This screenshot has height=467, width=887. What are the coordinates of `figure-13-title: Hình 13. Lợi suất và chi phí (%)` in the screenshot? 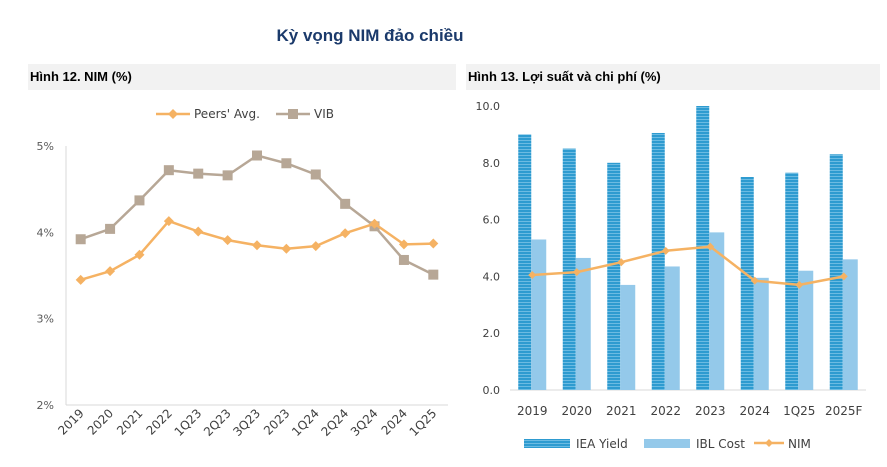 It's located at (564, 76).